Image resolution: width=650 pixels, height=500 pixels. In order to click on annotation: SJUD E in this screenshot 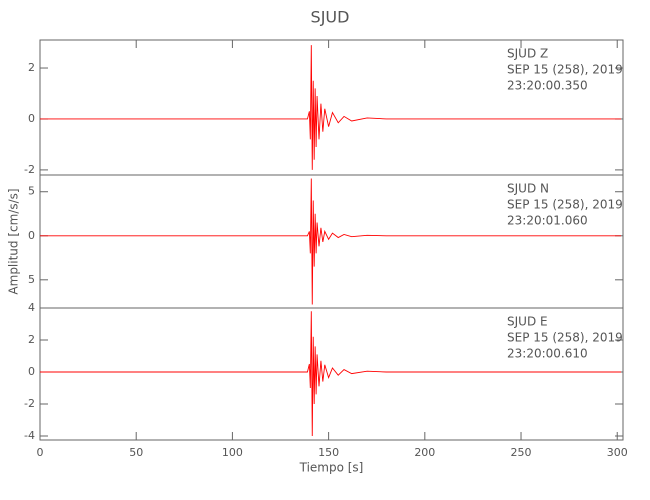, I will do `click(527, 322)`.